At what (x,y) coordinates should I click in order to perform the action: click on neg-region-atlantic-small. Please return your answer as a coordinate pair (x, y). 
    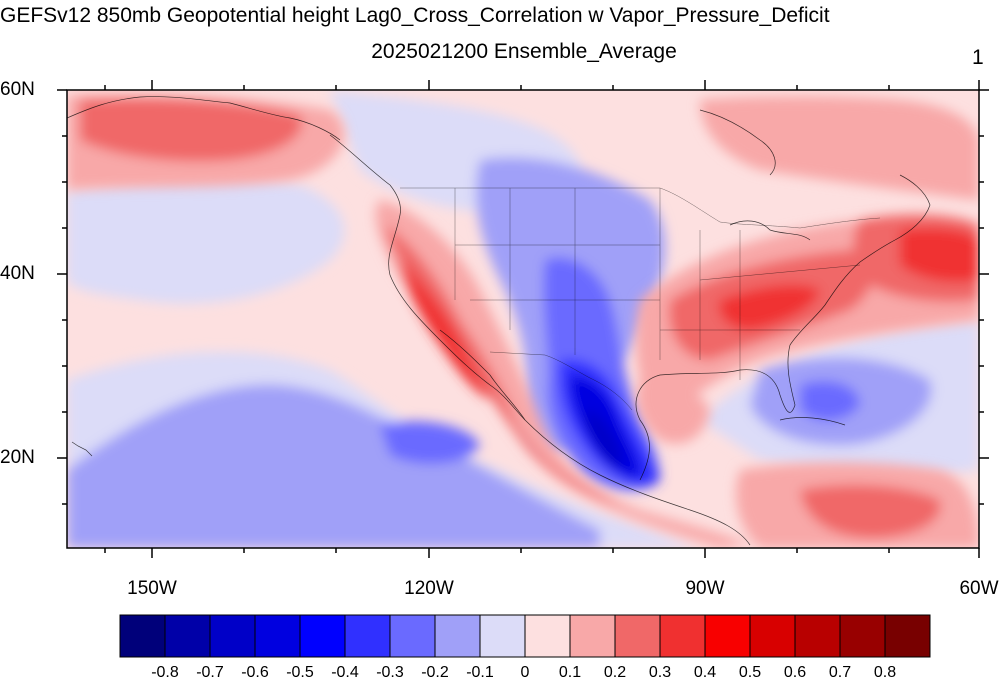
    Looking at the image, I should click on (830, 401).